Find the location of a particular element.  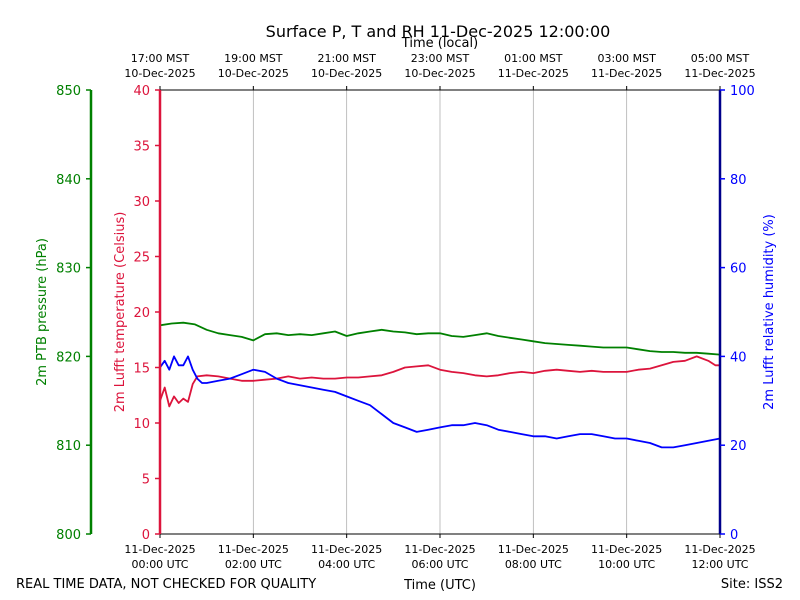

temperature-tick-label: 30 is located at coordinates (141, 202).